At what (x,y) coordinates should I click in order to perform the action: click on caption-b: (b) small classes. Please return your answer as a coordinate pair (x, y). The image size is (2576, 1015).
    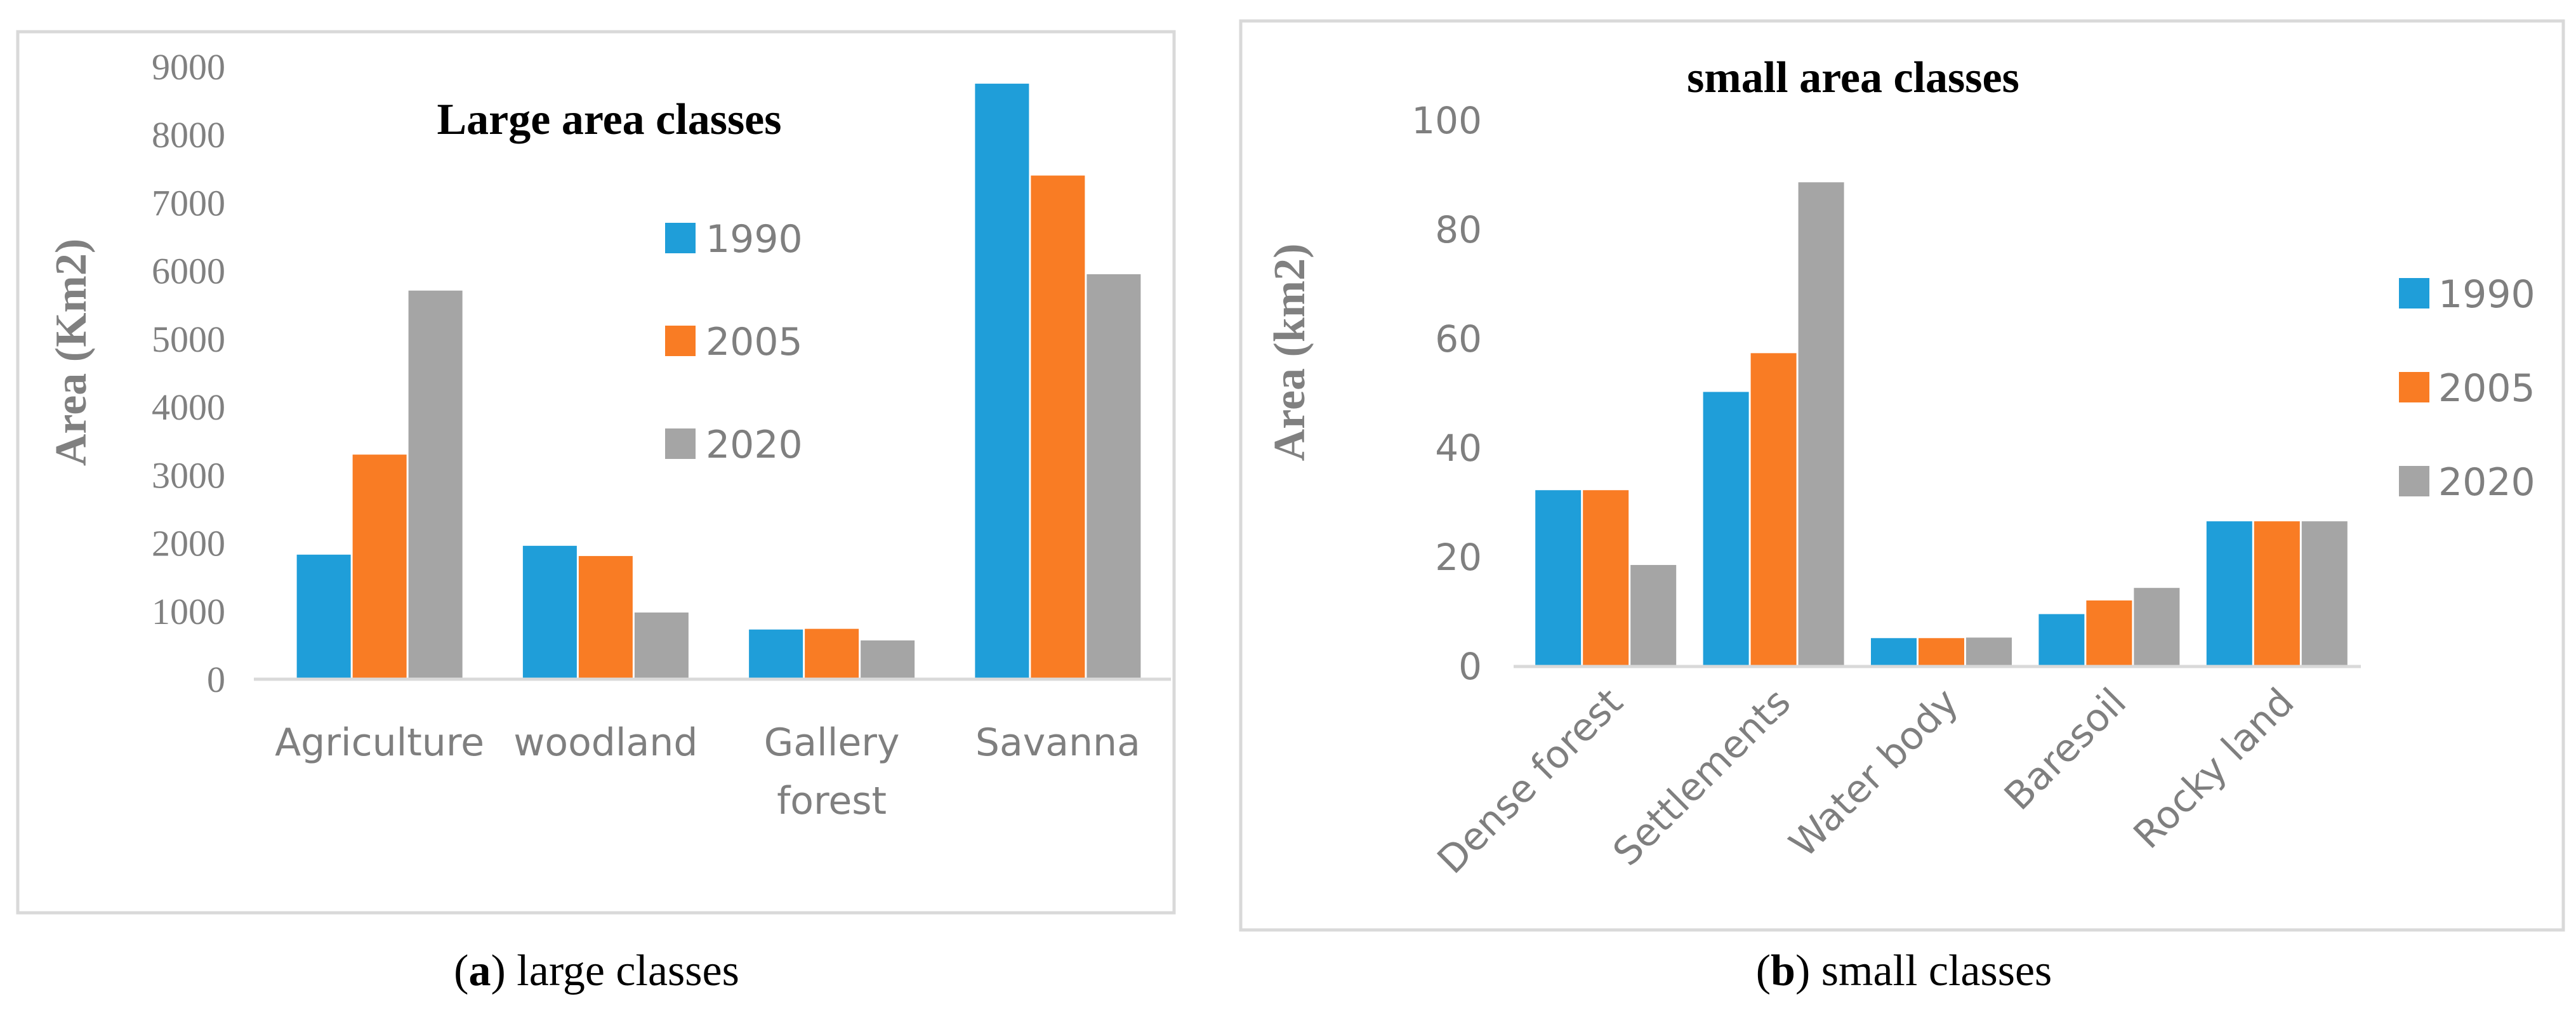
    Looking at the image, I should click on (1904, 970).